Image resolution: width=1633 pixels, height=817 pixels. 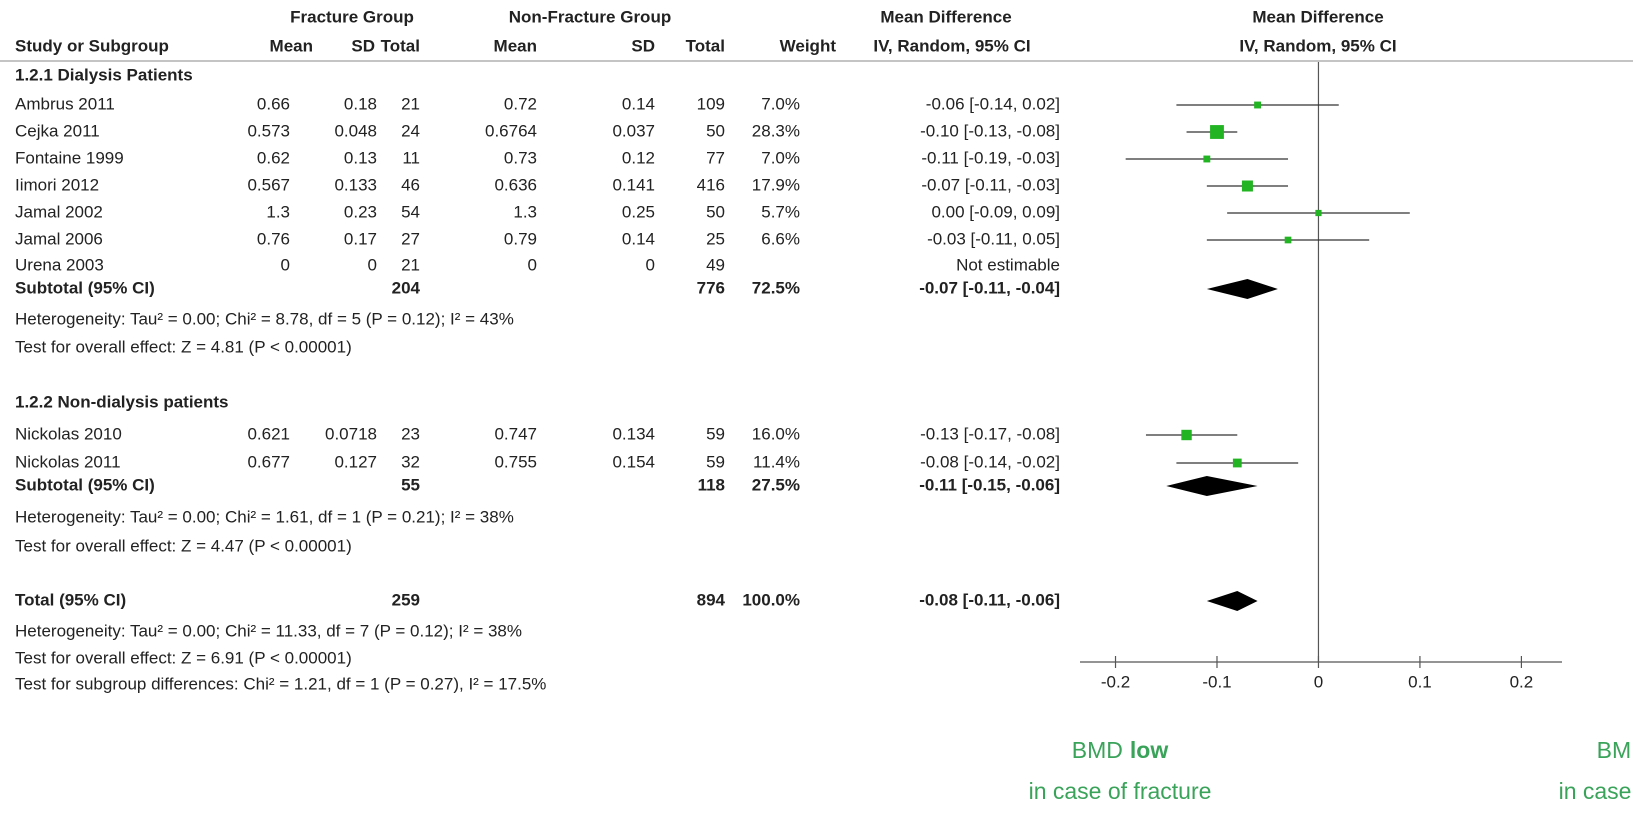 I want to click on cell-n1: 27, so click(x=410, y=238).